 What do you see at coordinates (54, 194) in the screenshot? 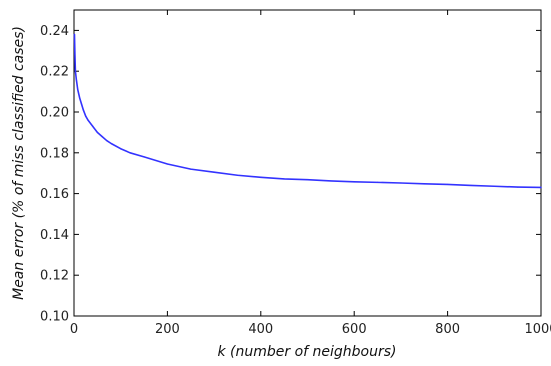
I see `y-tick-label: 0.16` at bounding box center [54, 194].